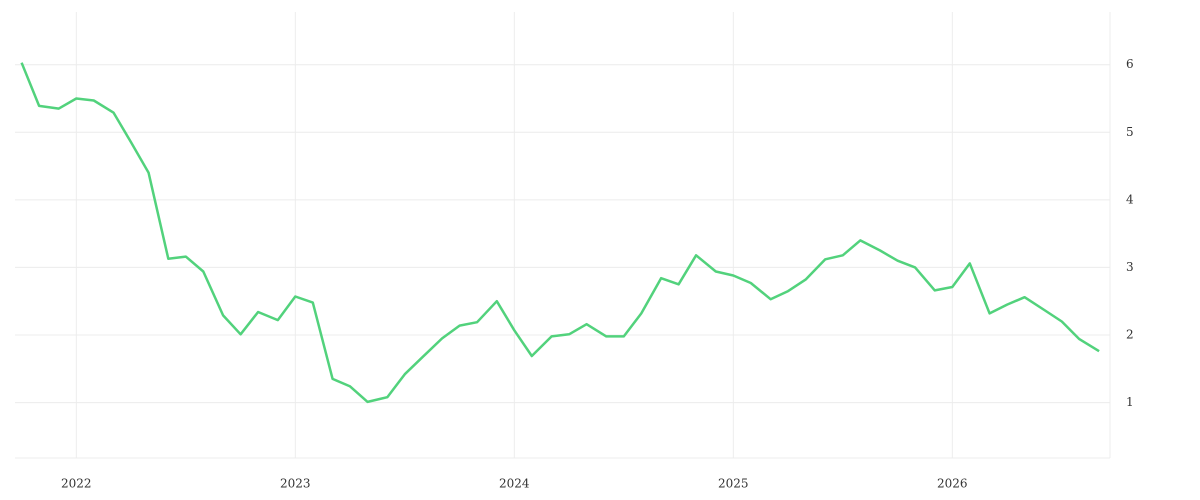 The width and height of the screenshot is (1200, 500). Describe the element at coordinates (1130, 335) in the screenshot. I see `y-tick-label: 2` at that location.